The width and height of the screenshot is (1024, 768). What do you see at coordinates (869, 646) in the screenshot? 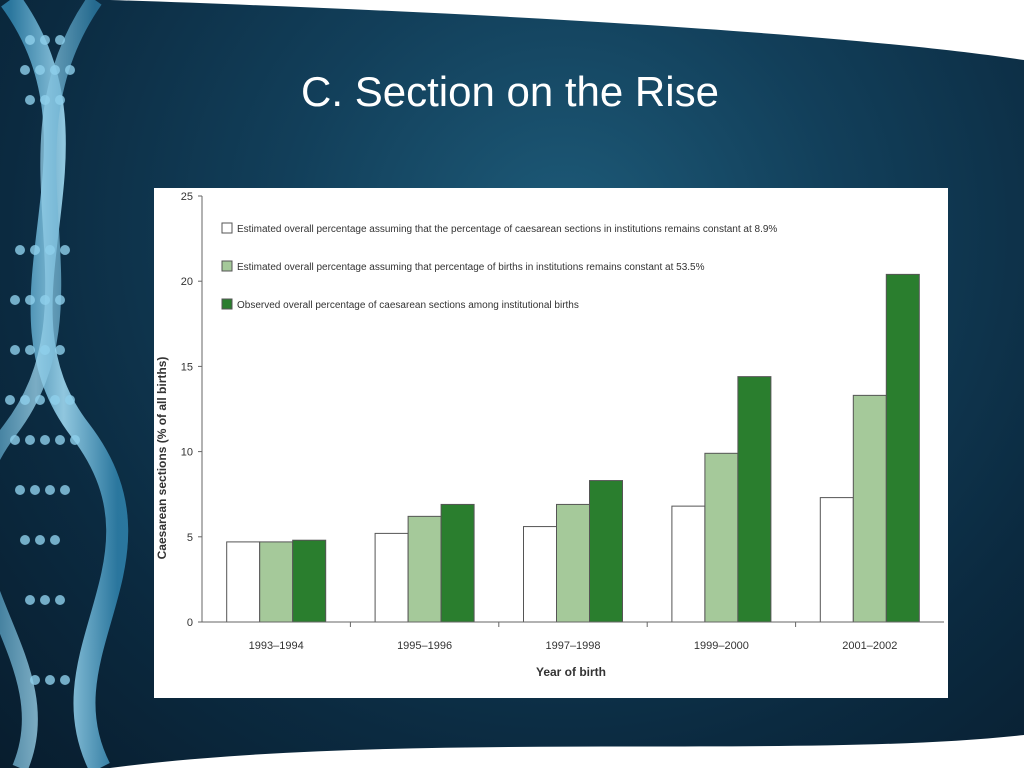
I see `x-tick-label: 2001–2002` at bounding box center [869, 646].